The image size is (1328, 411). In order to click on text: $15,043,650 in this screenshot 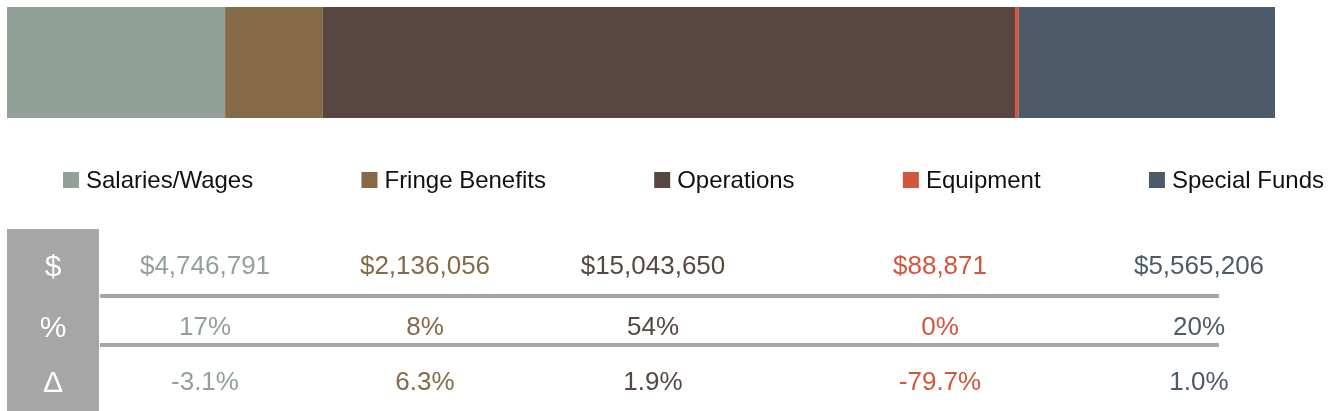, I will do `click(653, 265)`.